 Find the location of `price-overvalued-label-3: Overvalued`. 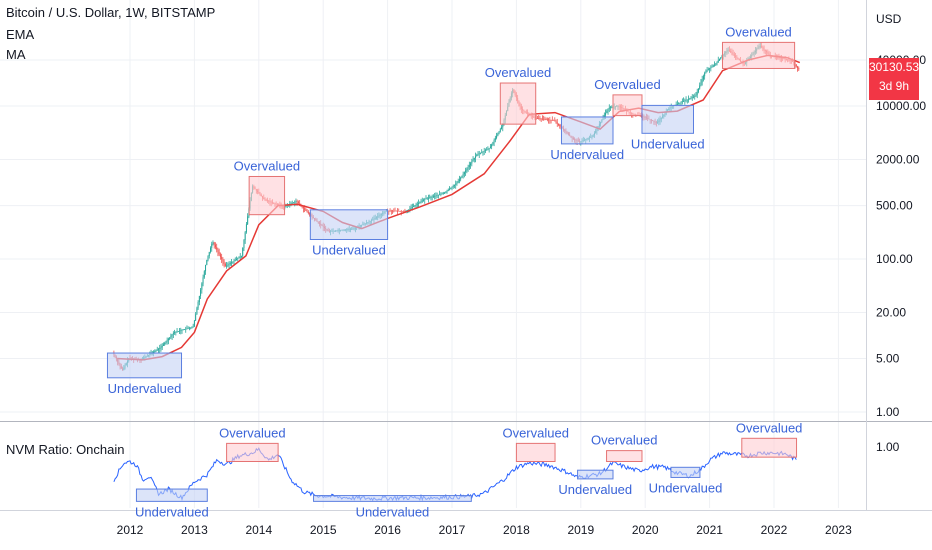

price-overvalued-label-3: Overvalued is located at coordinates (518, 72).